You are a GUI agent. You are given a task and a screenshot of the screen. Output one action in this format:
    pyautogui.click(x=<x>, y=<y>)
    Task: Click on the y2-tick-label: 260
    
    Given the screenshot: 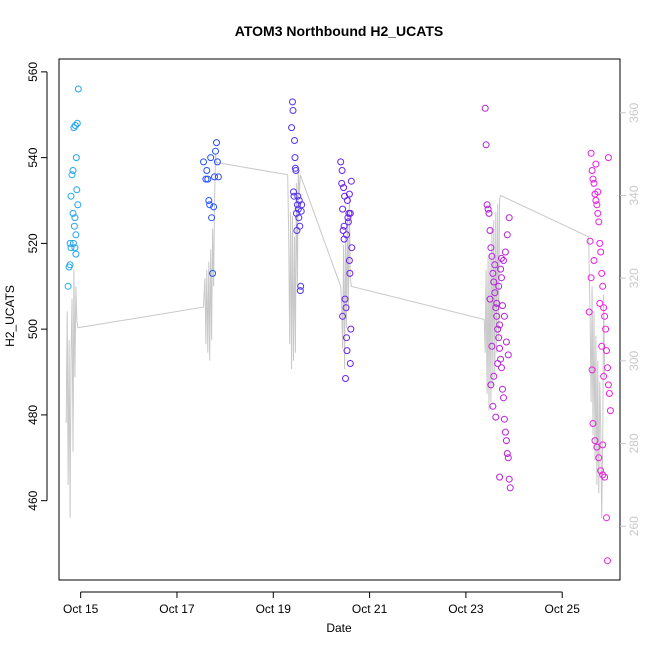 What is the action you would take?
    pyautogui.click(x=634, y=526)
    